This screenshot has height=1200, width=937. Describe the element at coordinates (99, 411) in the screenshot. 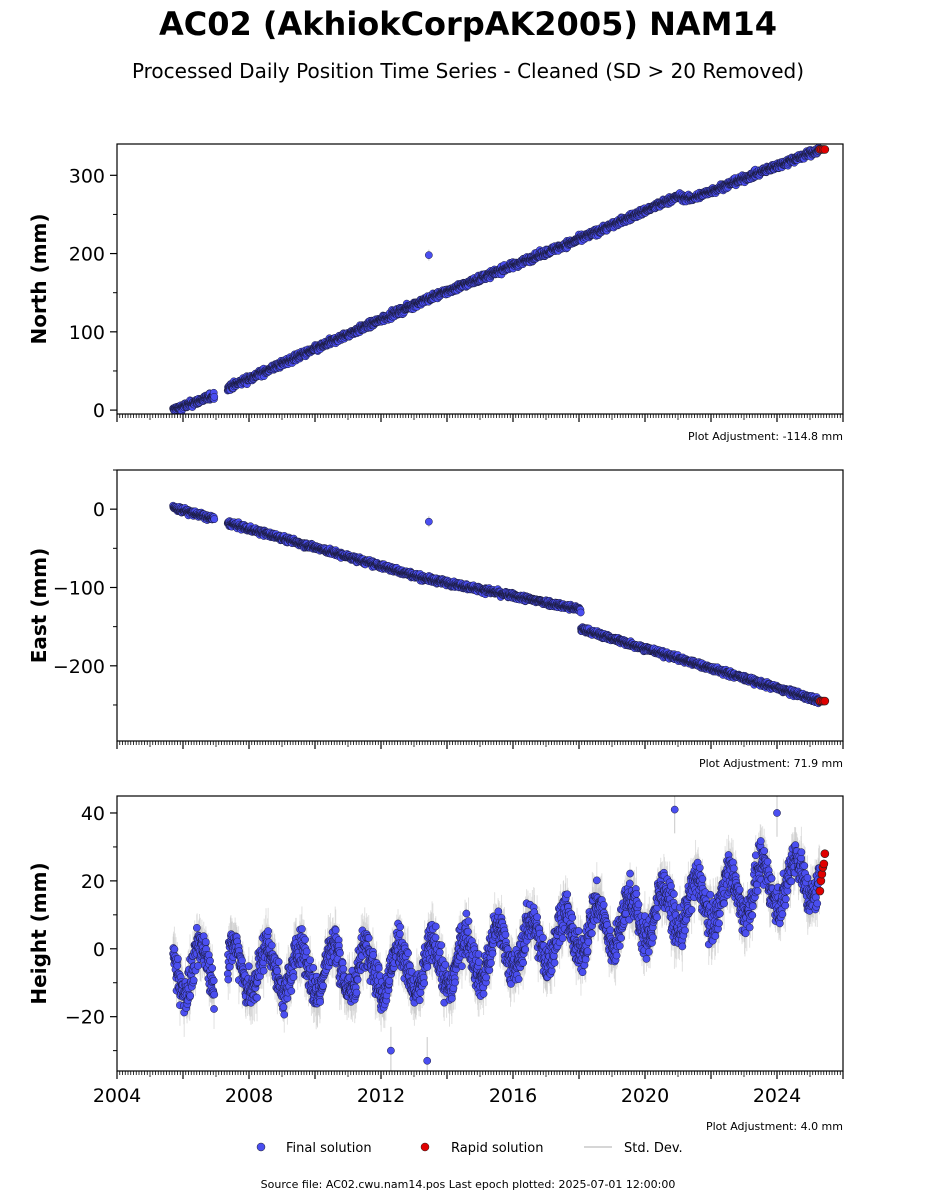

I see `north-ytick-label: 0` at that location.